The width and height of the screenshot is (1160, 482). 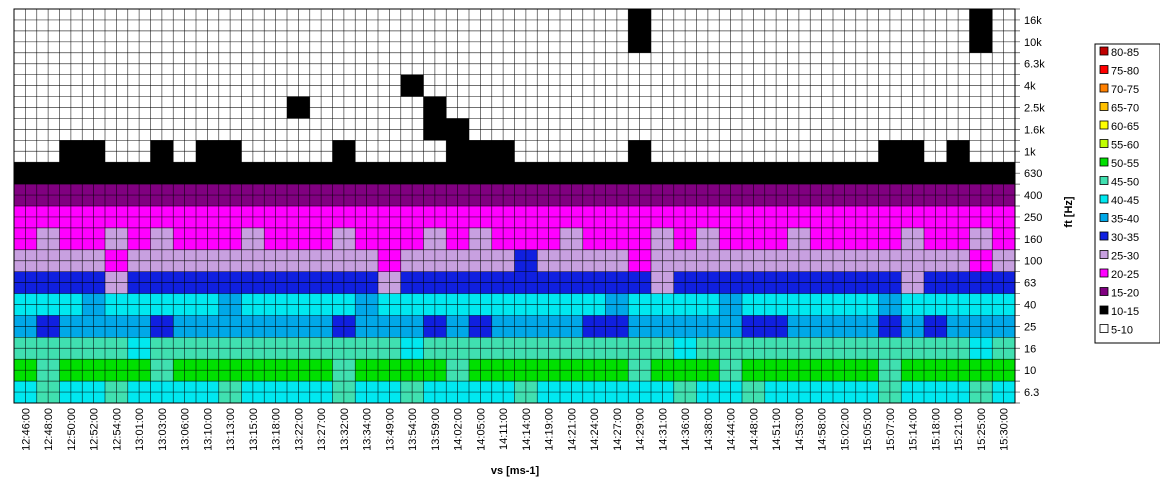 What do you see at coordinates (1125, 146) in the screenshot?
I see `legend-label: 55-60` at bounding box center [1125, 146].